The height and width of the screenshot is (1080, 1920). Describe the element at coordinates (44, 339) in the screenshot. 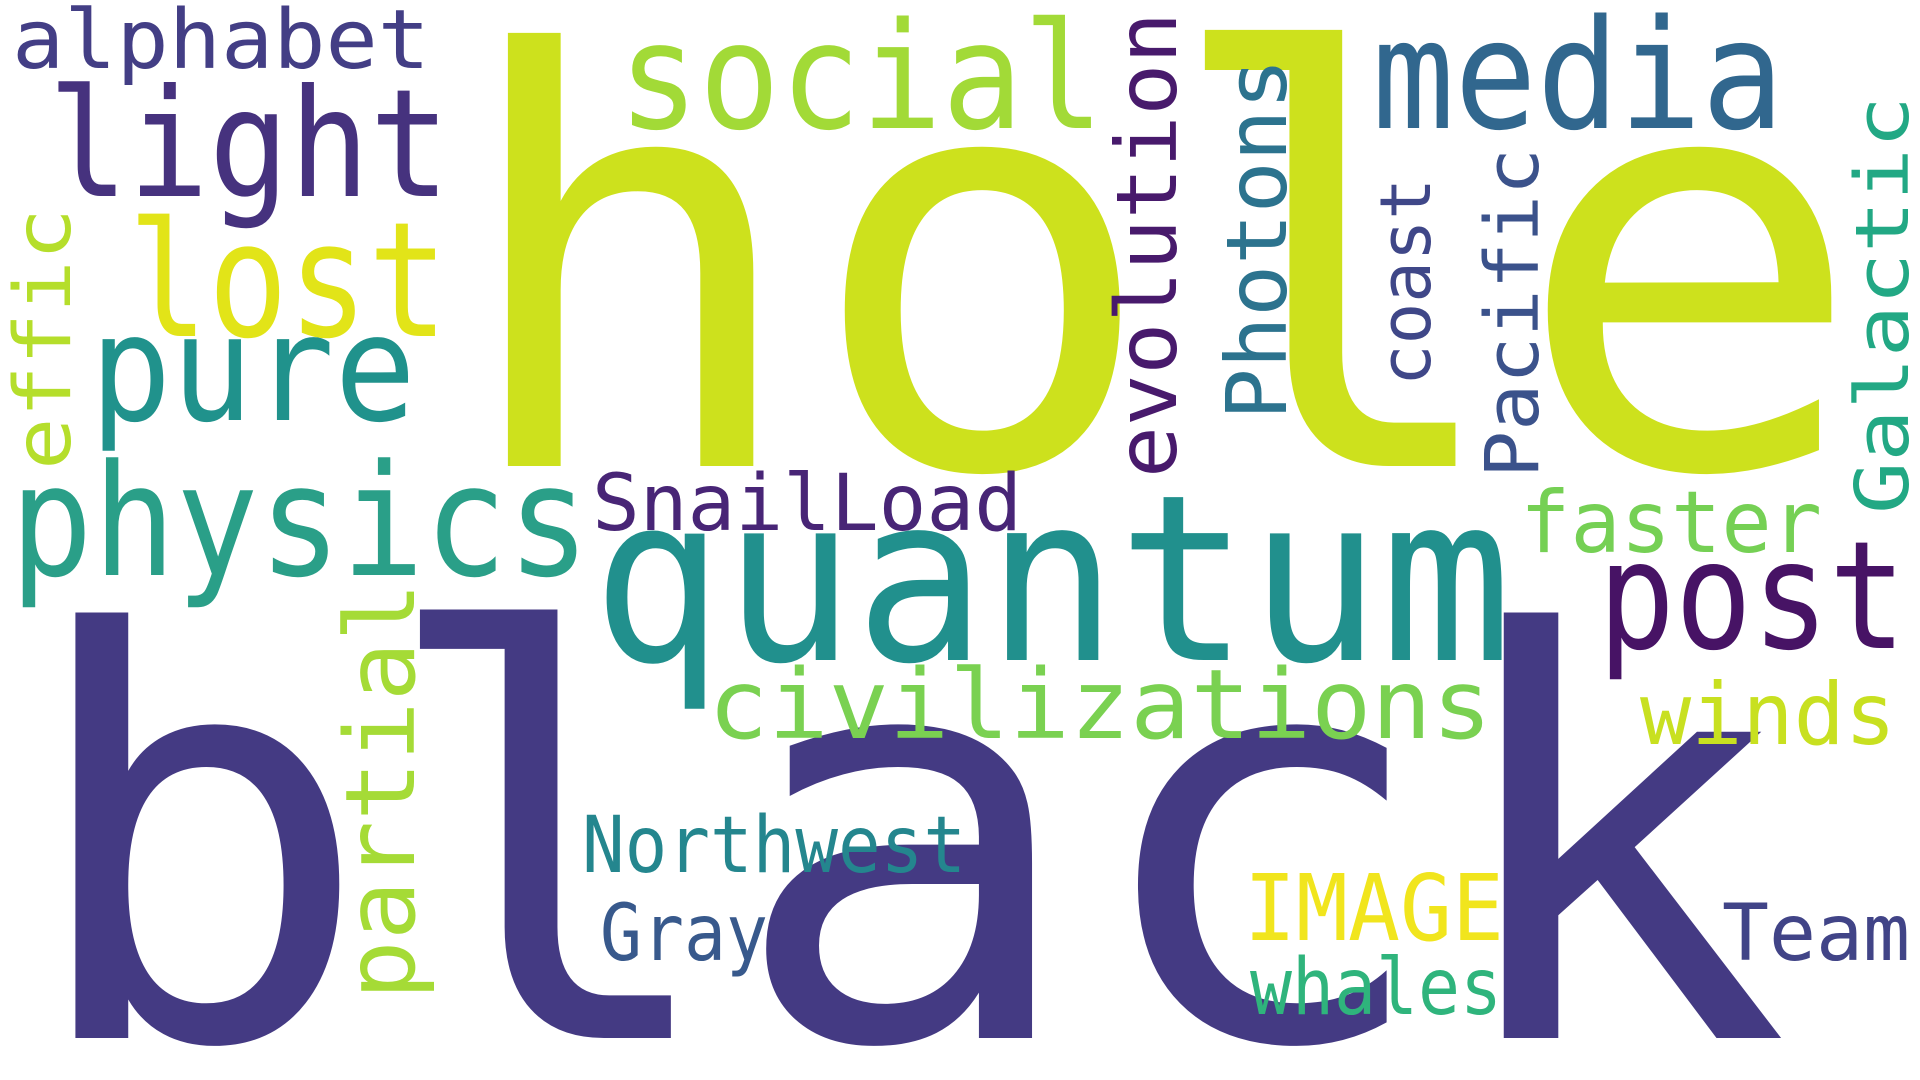

I see `word-effic: effic` at that location.